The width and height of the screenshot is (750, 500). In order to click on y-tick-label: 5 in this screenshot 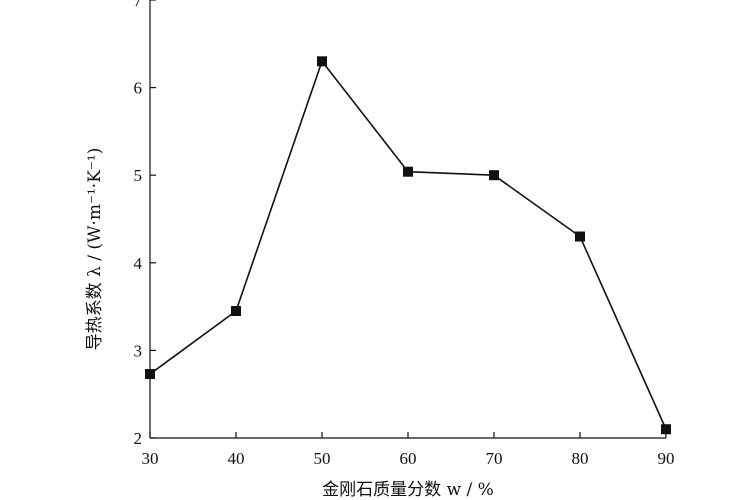, I will do `click(138, 175)`.